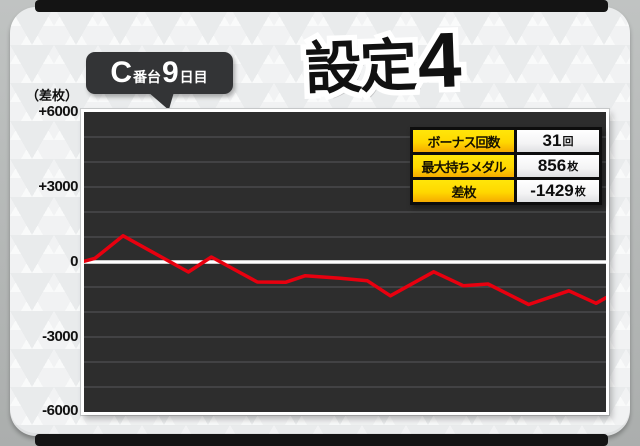 This screenshot has height=446, width=640. I want to click on bottom-black-bar, so click(321, 440).